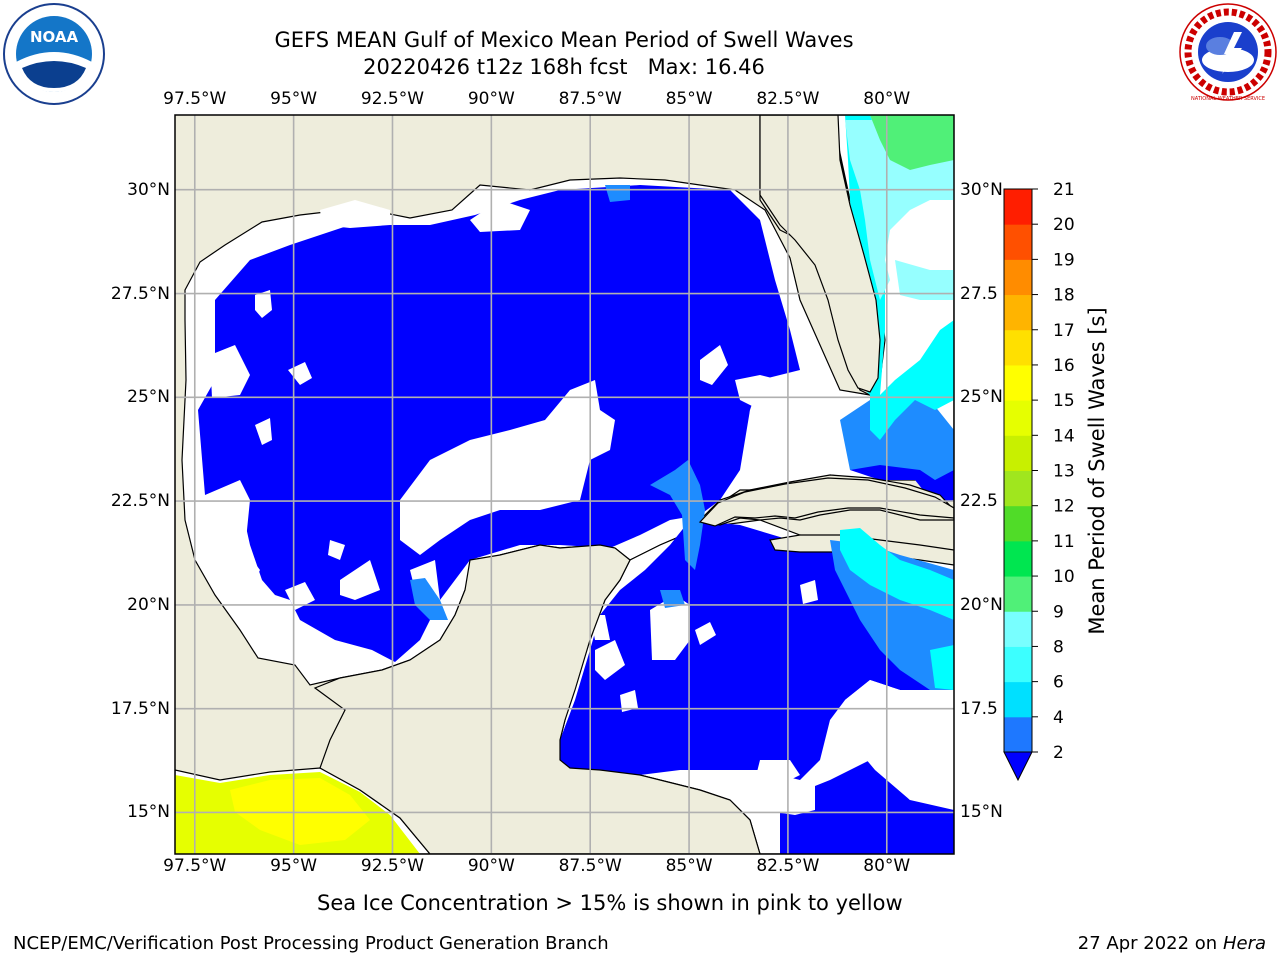  Describe the element at coordinates (1228, 52) in the screenshot. I see `nws-logo: NATIONAL WEATHER SERVICE` at that location.